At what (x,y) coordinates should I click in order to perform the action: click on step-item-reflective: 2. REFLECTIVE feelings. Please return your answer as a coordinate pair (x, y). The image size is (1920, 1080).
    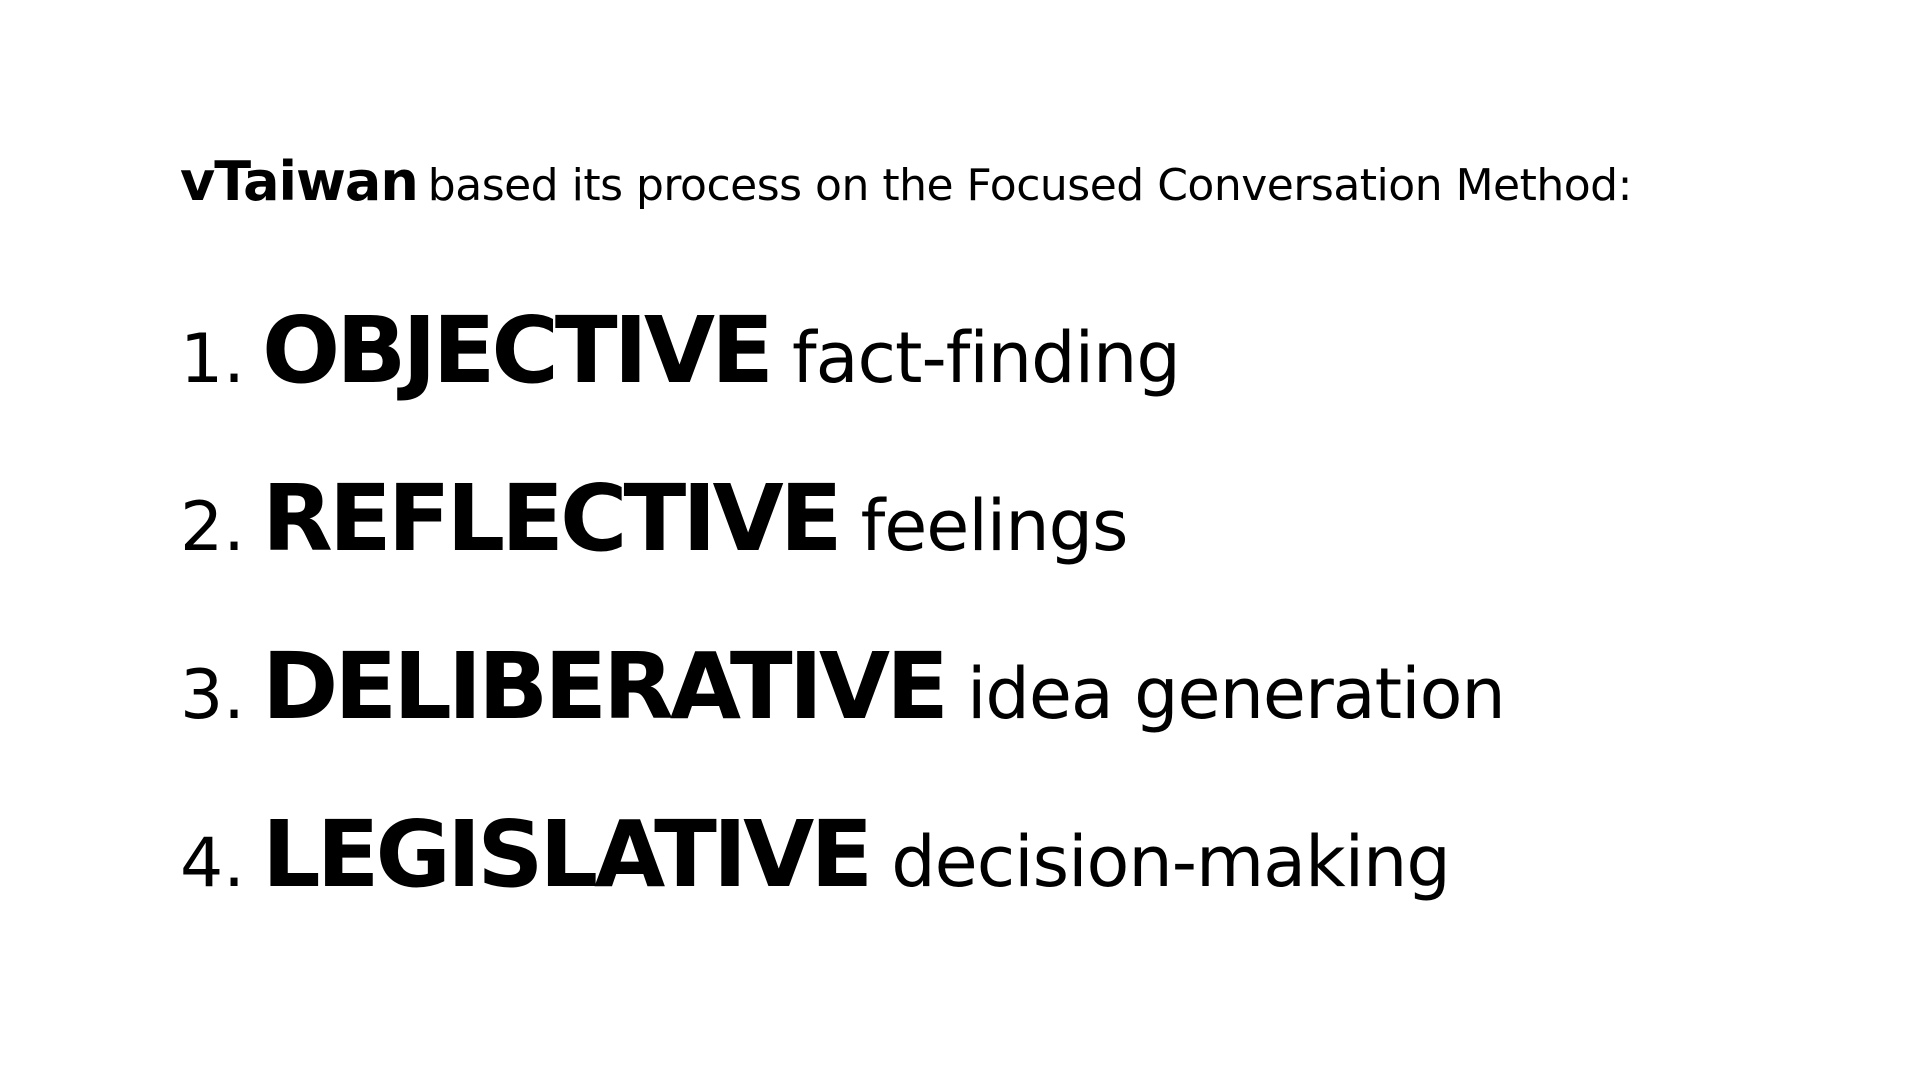
    Looking at the image, I should click on (842, 557).